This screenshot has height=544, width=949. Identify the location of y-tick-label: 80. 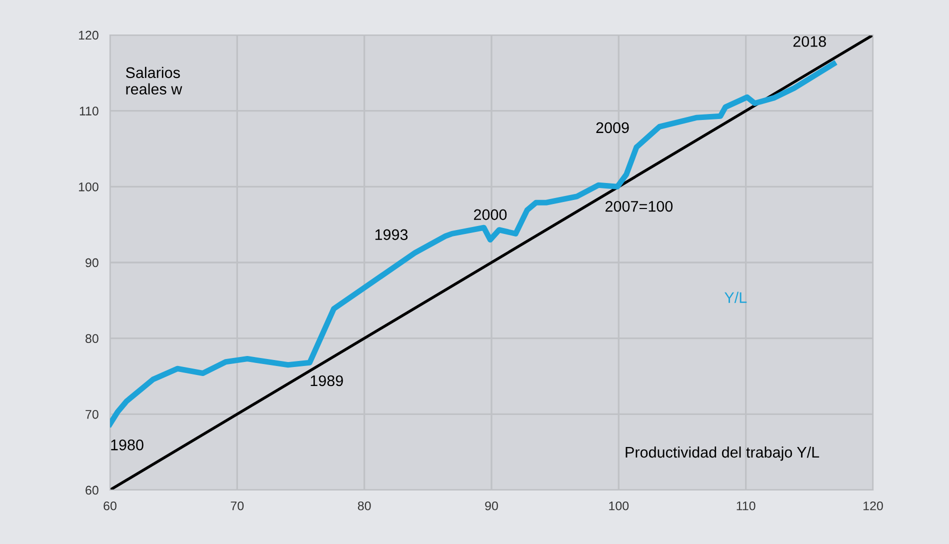
(92, 338).